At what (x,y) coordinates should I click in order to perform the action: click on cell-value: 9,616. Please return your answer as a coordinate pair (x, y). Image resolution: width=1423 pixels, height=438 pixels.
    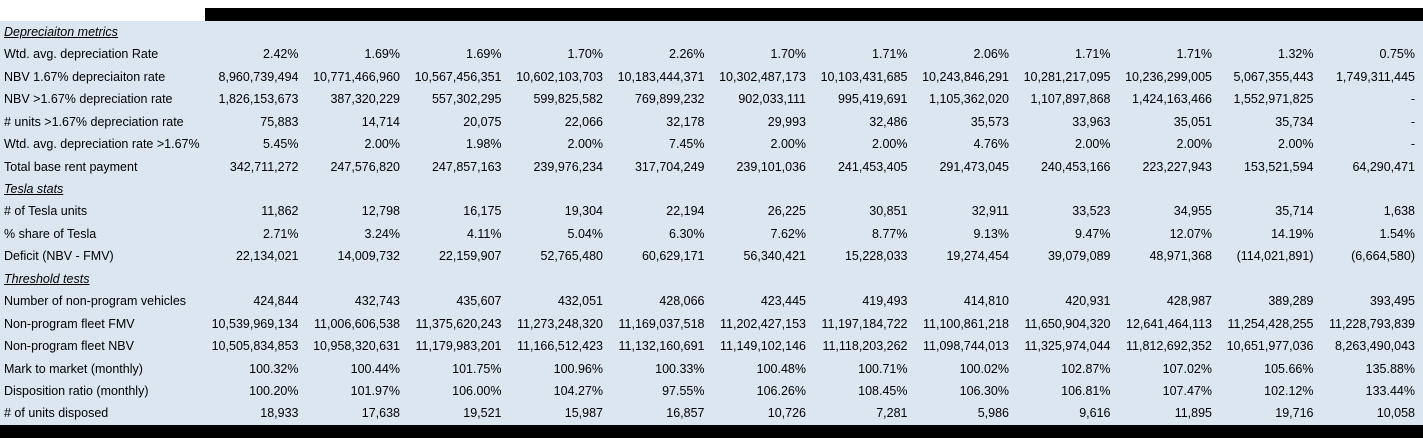
    Looking at the image, I should click on (1095, 413).